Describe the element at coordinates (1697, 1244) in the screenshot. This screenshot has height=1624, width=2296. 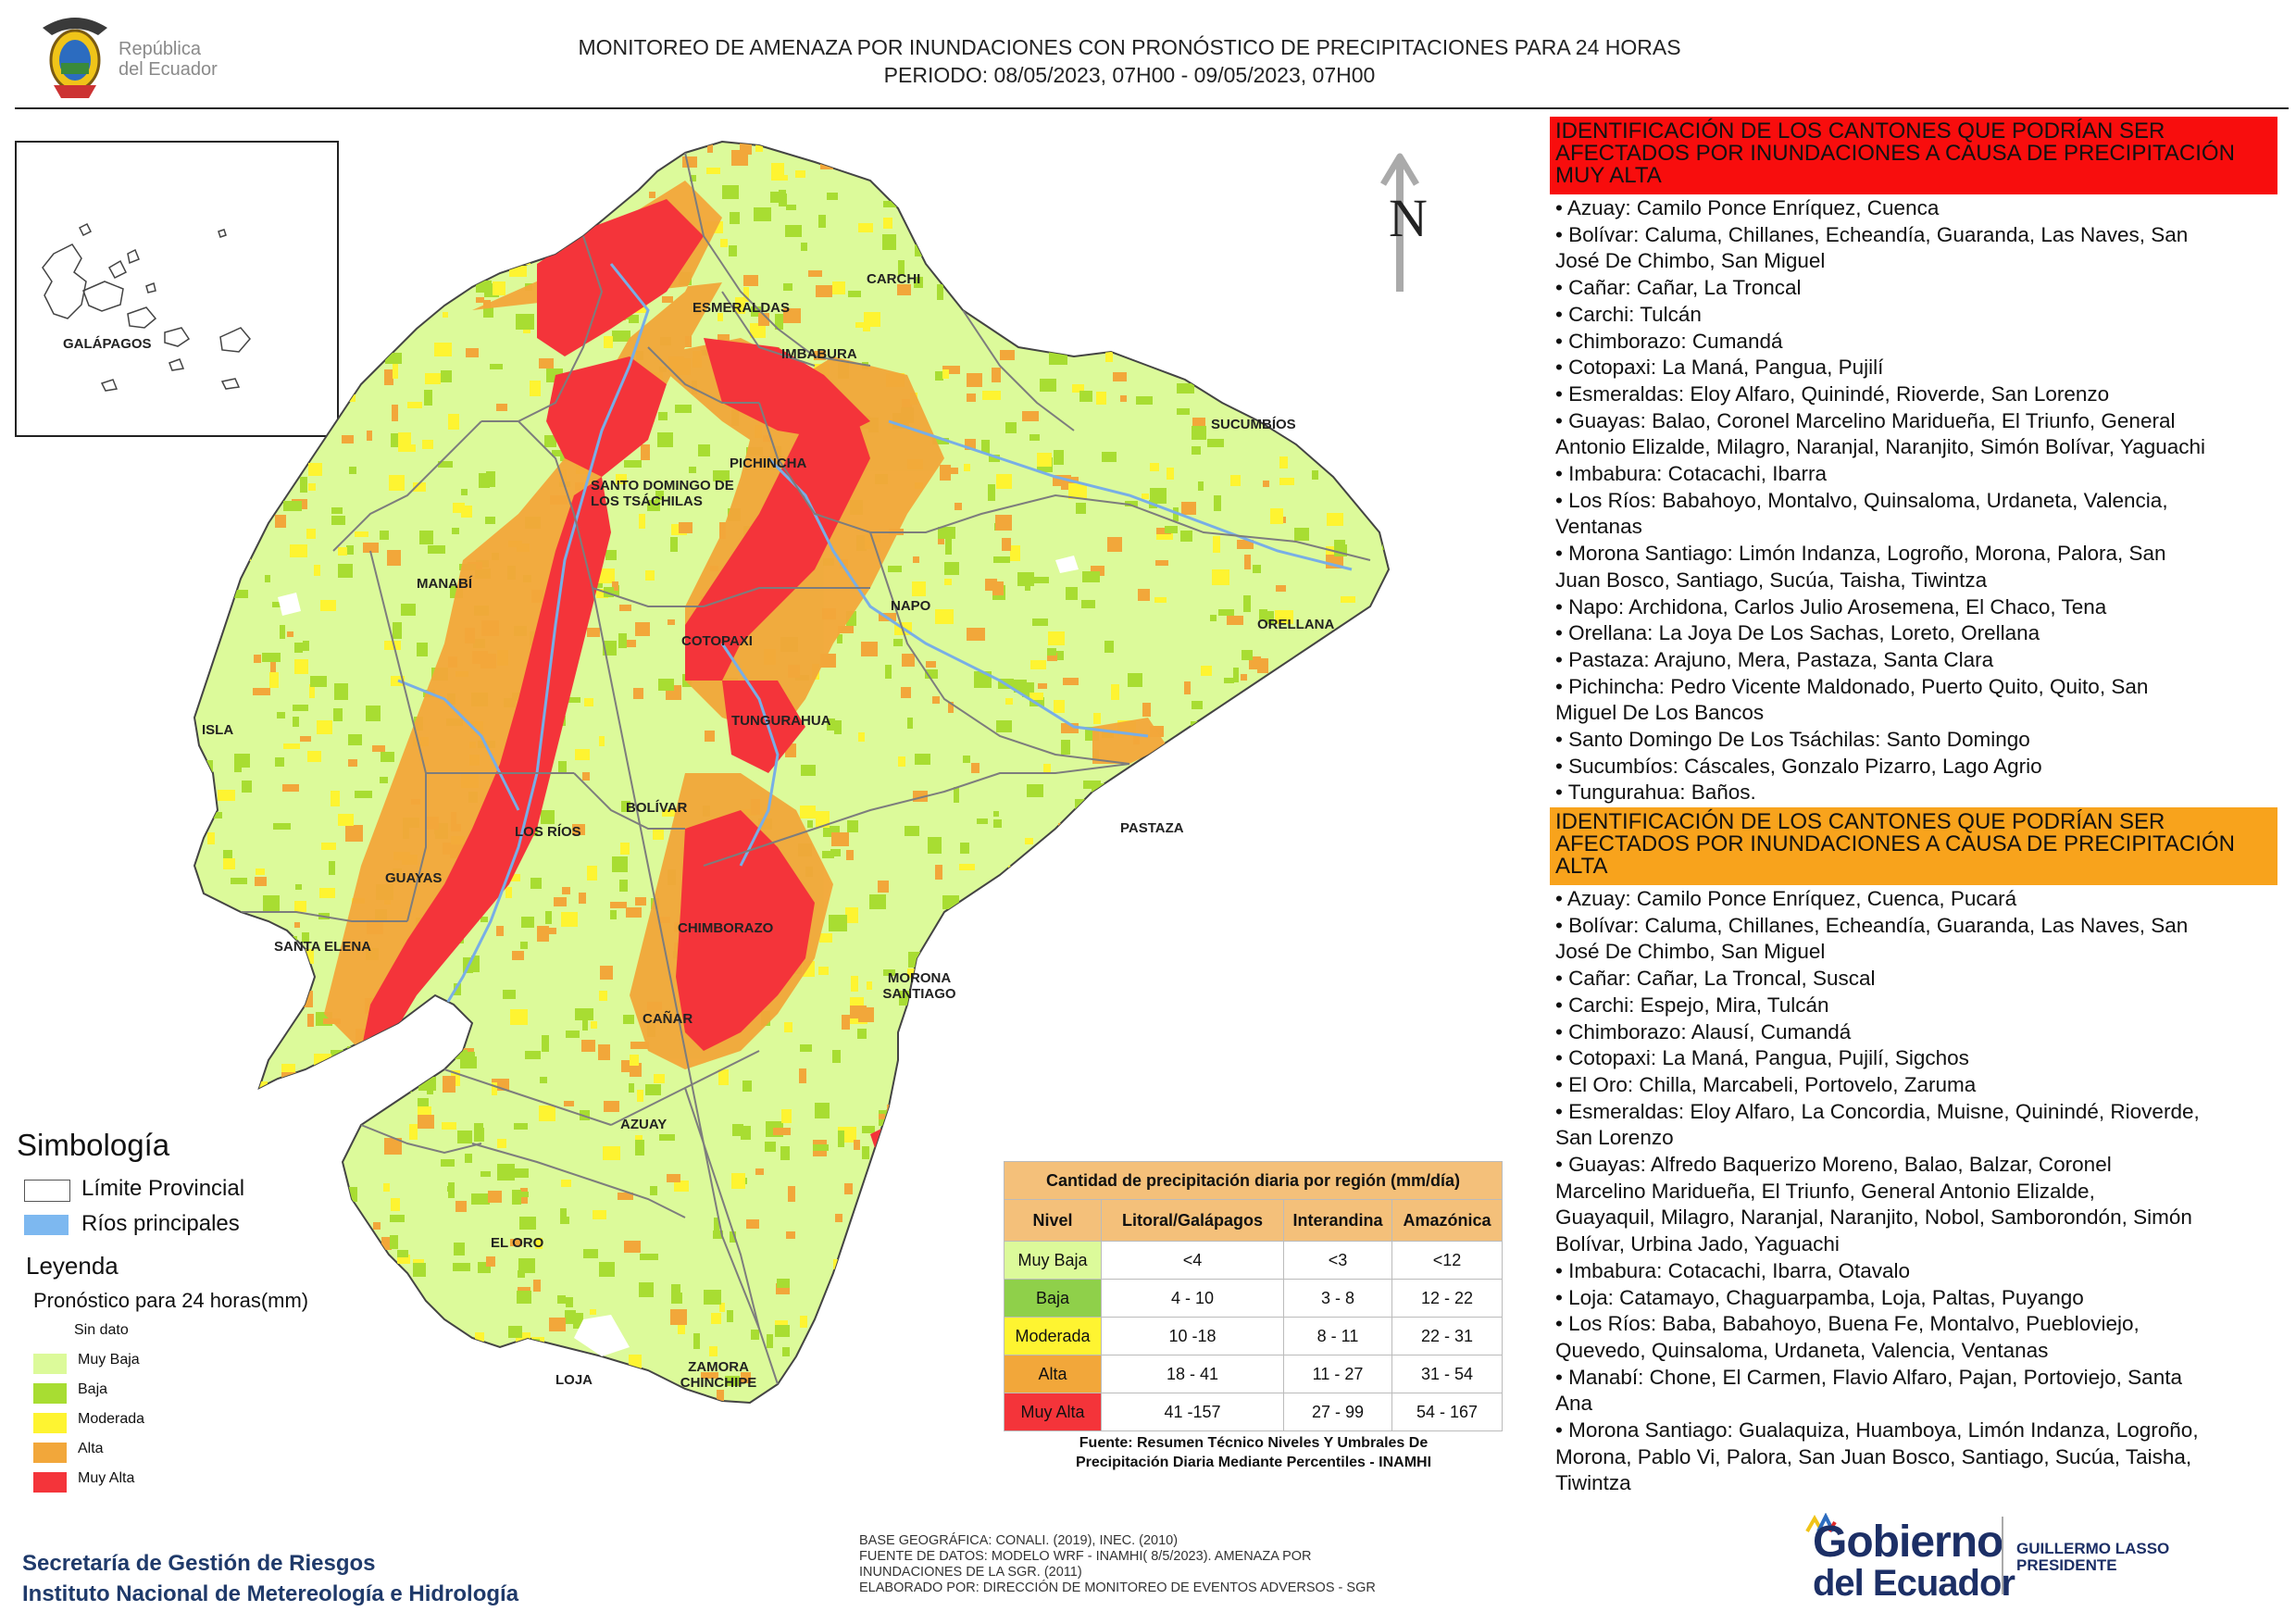
I see `canton-line: Bolívar, Urbina Jado, Yaguachi` at that location.